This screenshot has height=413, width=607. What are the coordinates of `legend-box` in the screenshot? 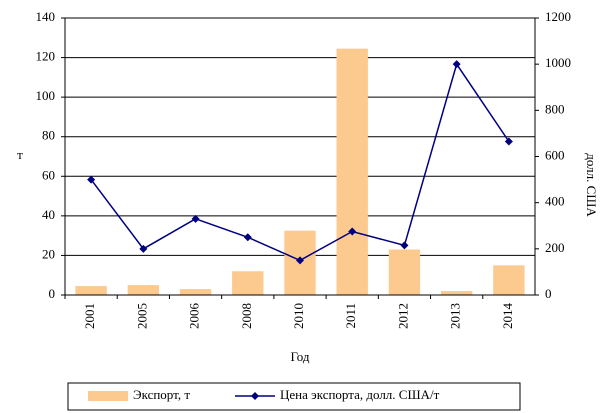 It's located at (294, 396).